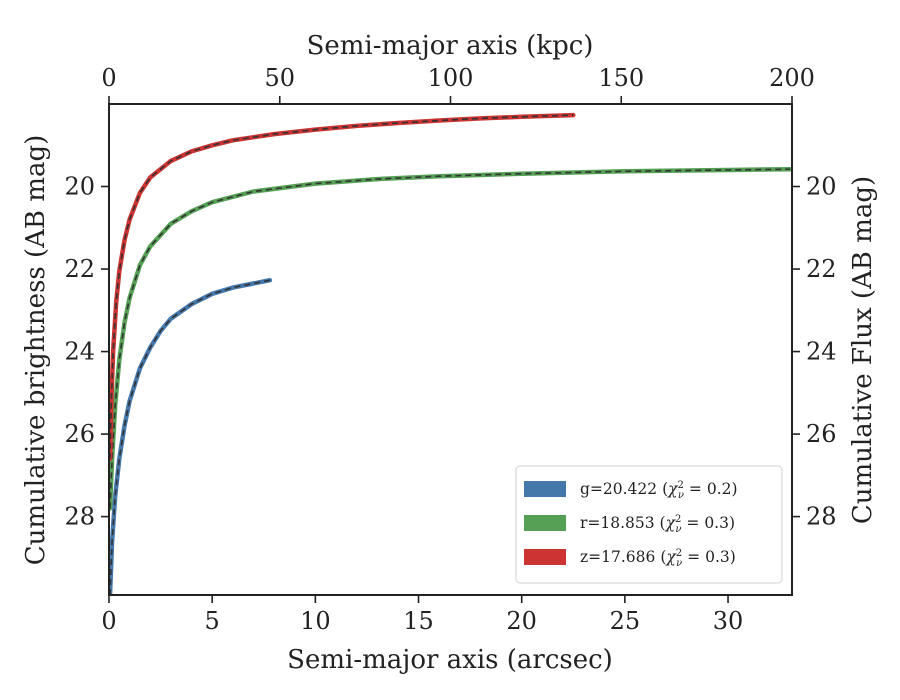  What do you see at coordinates (450, 660) in the screenshot?
I see `x-axis-label: Semi-major axis (arcsec)` at bounding box center [450, 660].